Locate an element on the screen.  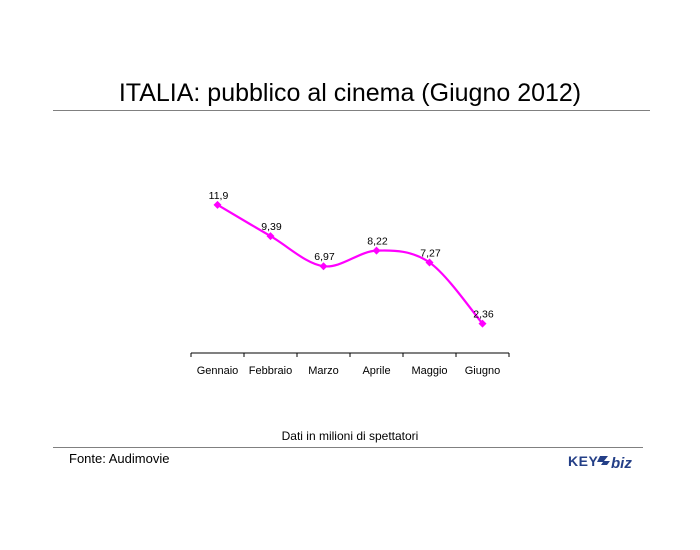
chart-note: Dati in milioni di spettatori is located at coordinates (350, 436).